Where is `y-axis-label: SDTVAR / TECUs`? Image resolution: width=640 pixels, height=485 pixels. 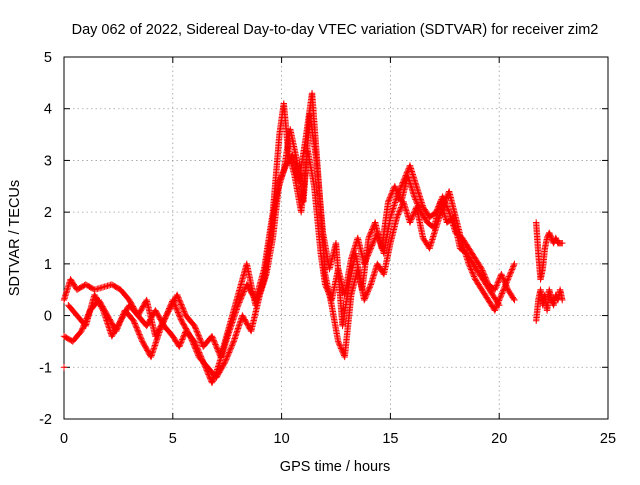 y-axis-label: SDTVAR / TECUs is located at coordinates (15, 238).